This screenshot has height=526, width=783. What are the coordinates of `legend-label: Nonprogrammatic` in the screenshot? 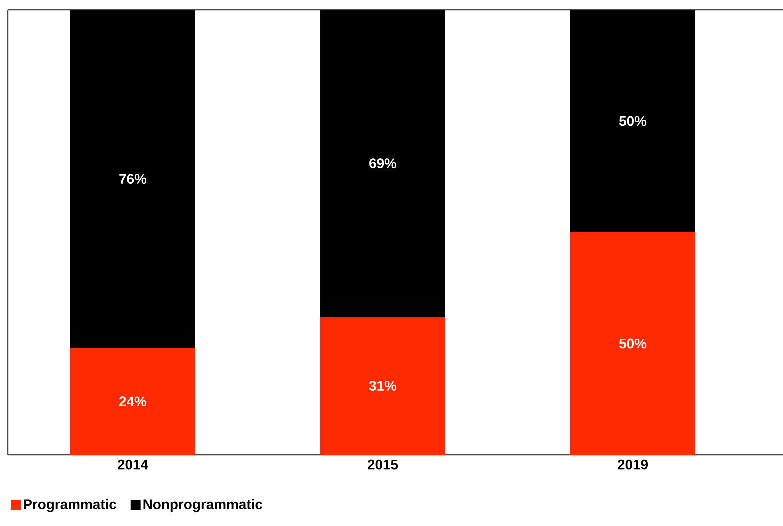 It's located at (203, 505).